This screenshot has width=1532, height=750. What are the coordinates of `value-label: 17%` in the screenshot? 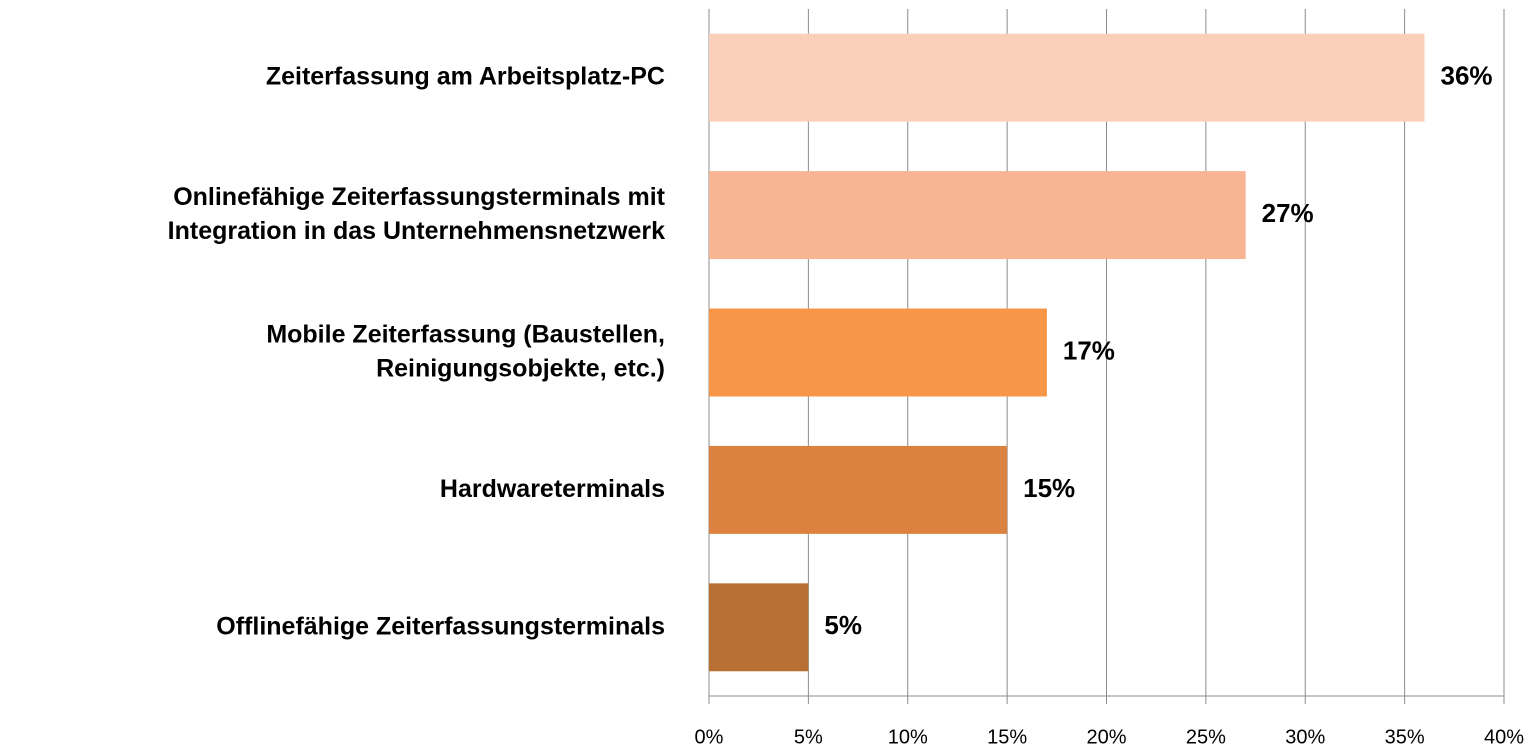 It's located at (1089, 350).